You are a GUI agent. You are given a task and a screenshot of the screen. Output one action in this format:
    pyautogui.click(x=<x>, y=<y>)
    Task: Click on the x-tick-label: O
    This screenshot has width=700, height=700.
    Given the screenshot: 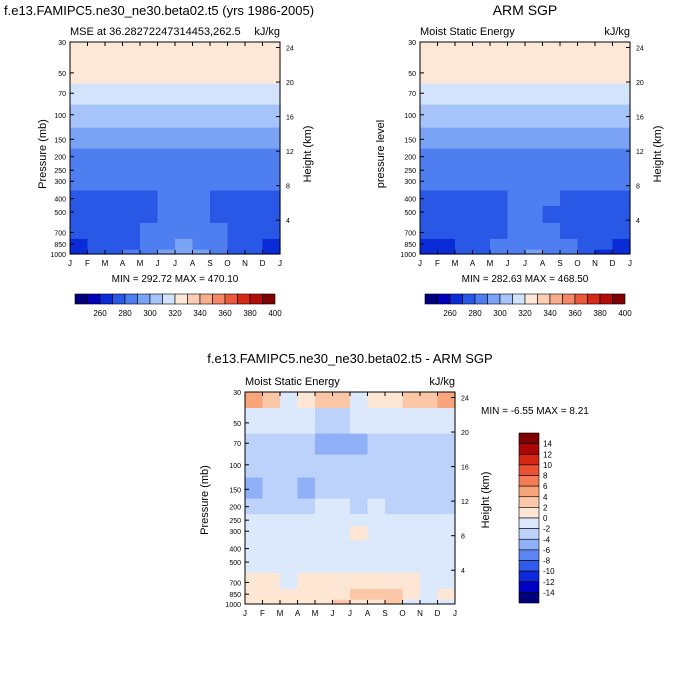 What is the action you would take?
    pyautogui.click(x=402, y=613)
    